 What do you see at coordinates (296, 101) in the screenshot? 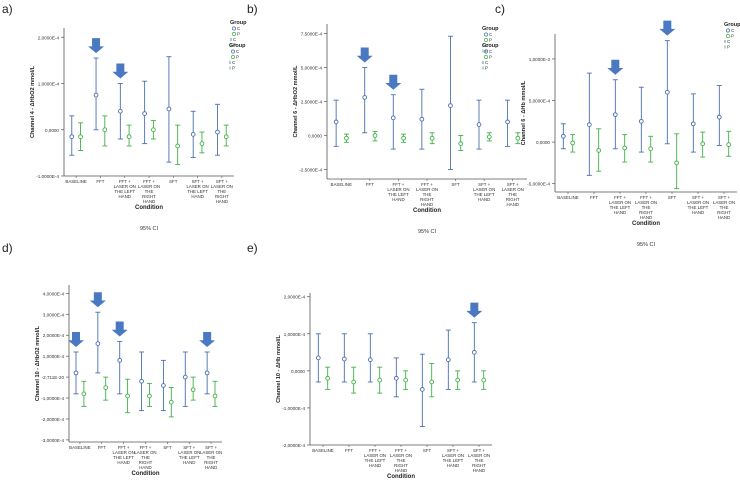
I see `y-axis-label: Channel 6 - ΔHbO2 mmol/L` at bounding box center [296, 101].